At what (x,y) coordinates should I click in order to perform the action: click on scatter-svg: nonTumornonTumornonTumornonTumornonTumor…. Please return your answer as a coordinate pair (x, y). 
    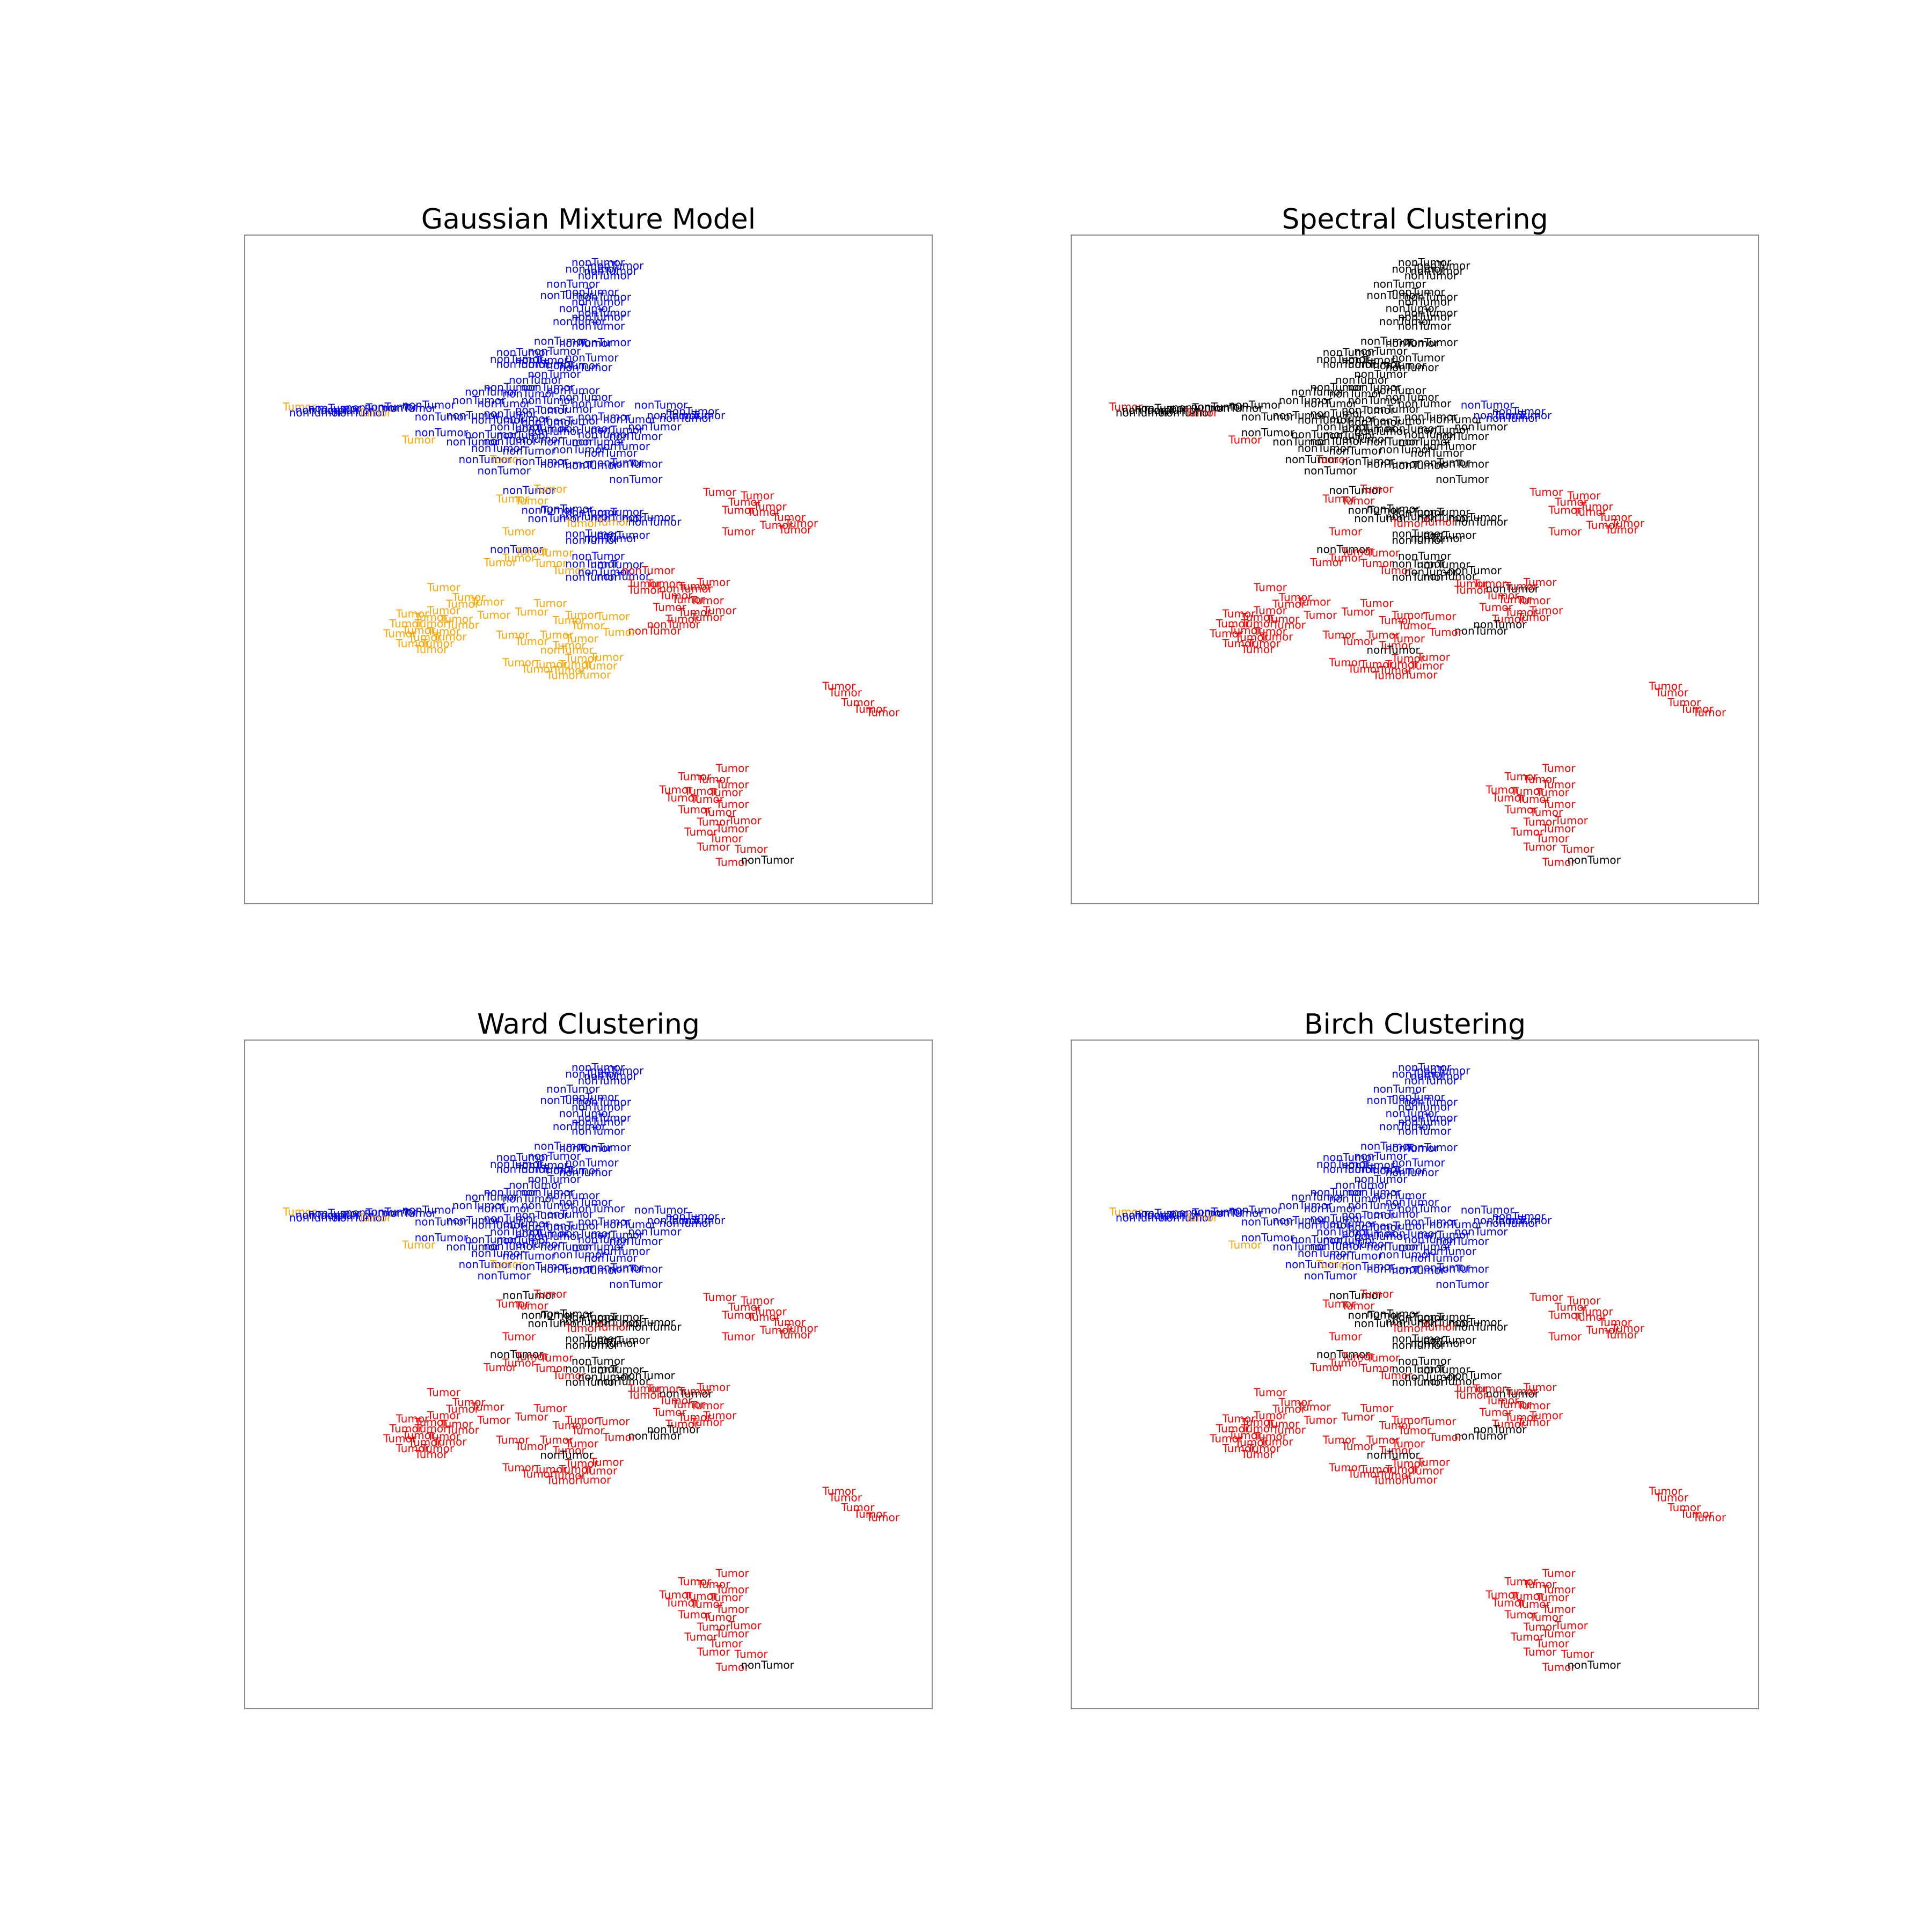
    Looking at the image, I should click on (591, 1367).